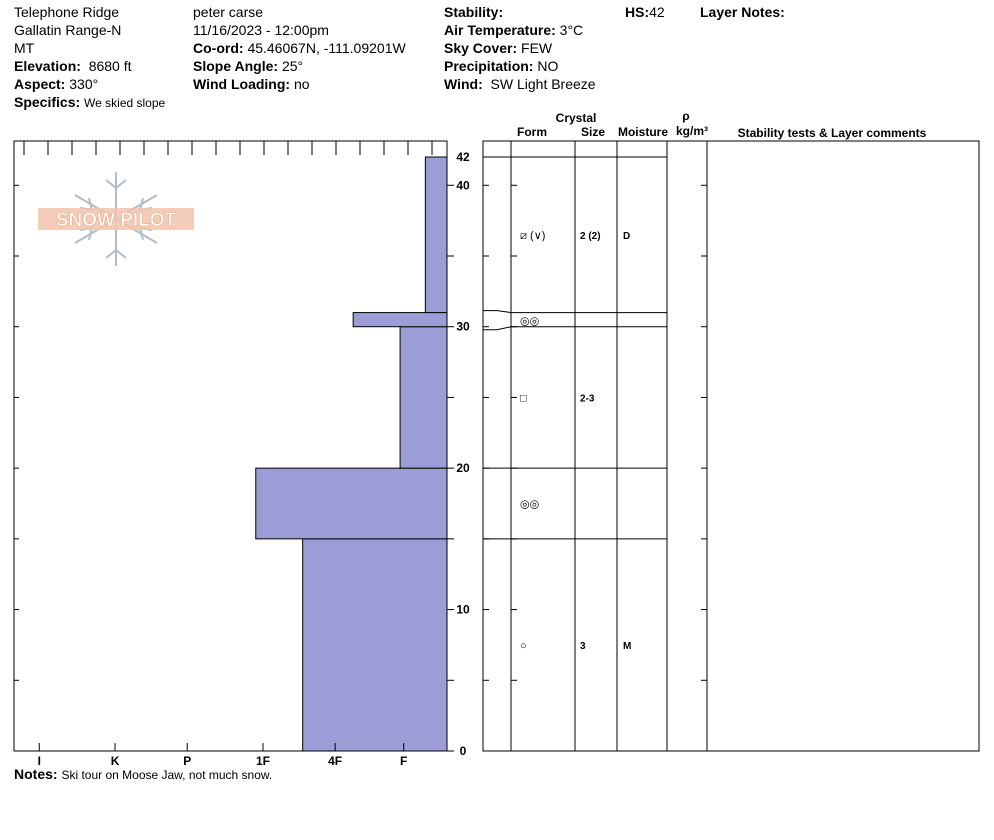 The image size is (994, 840). I want to click on hardness-bars, so click(351, 454).